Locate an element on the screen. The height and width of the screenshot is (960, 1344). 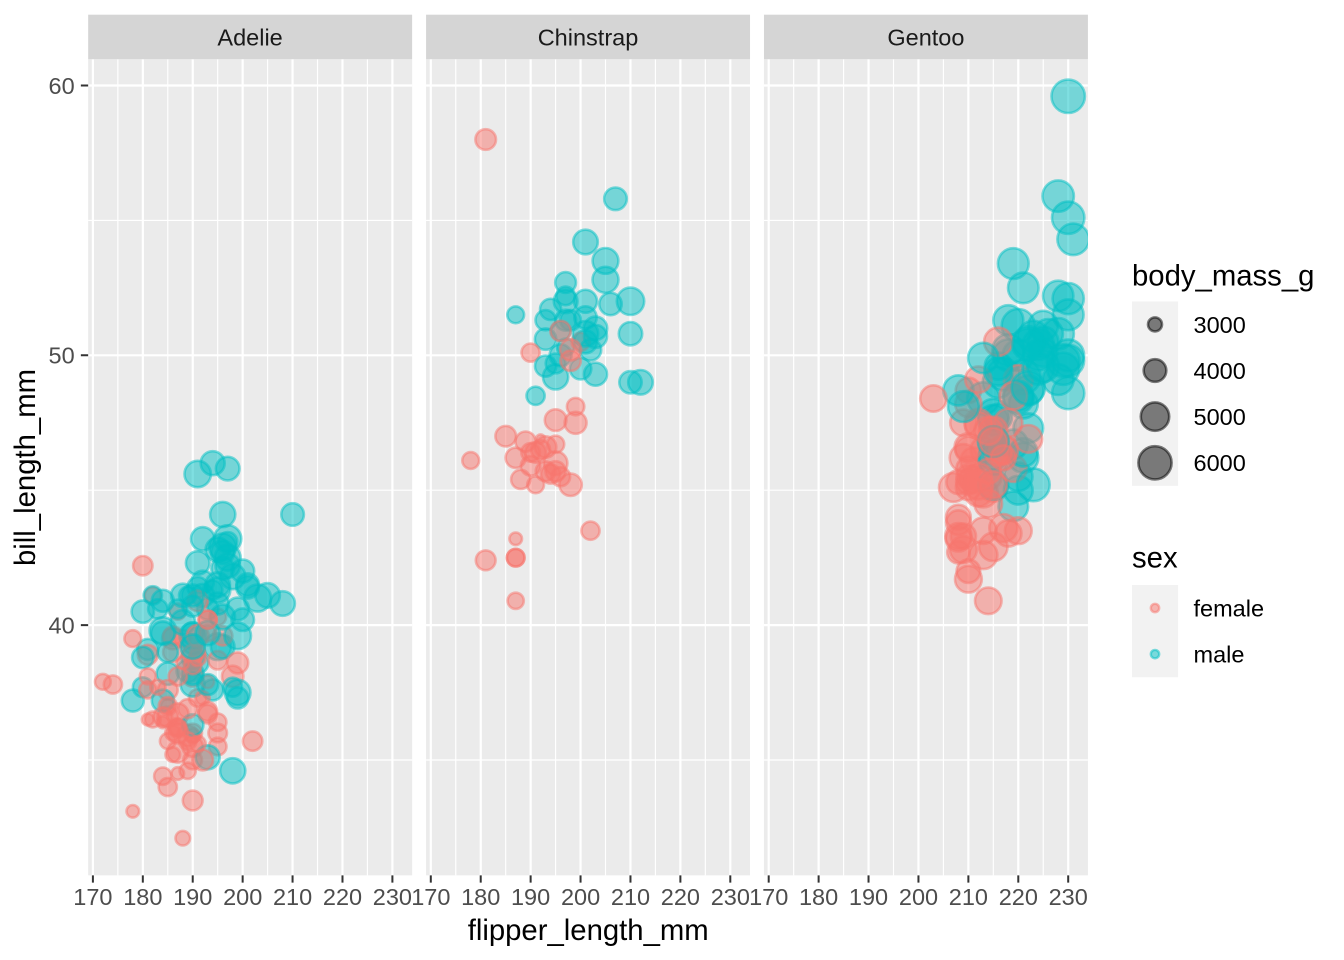
svg-text: Gentoo is located at coordinates (925, 37).